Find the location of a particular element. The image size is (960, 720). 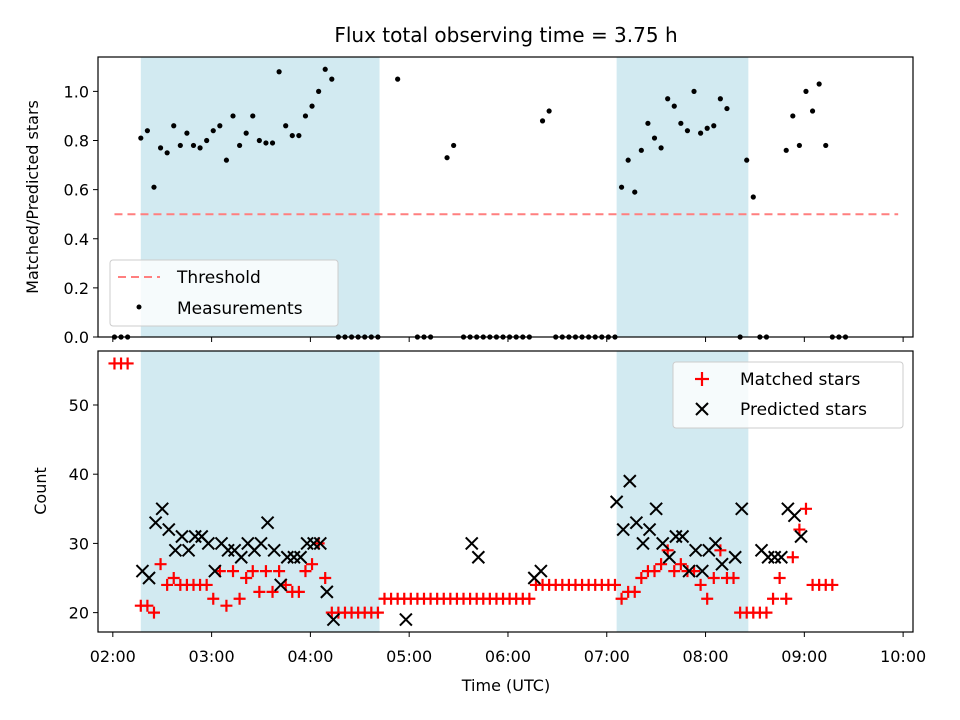

counts-y-ticks: 20 30 40 50 is located at coordinates (83, 509).